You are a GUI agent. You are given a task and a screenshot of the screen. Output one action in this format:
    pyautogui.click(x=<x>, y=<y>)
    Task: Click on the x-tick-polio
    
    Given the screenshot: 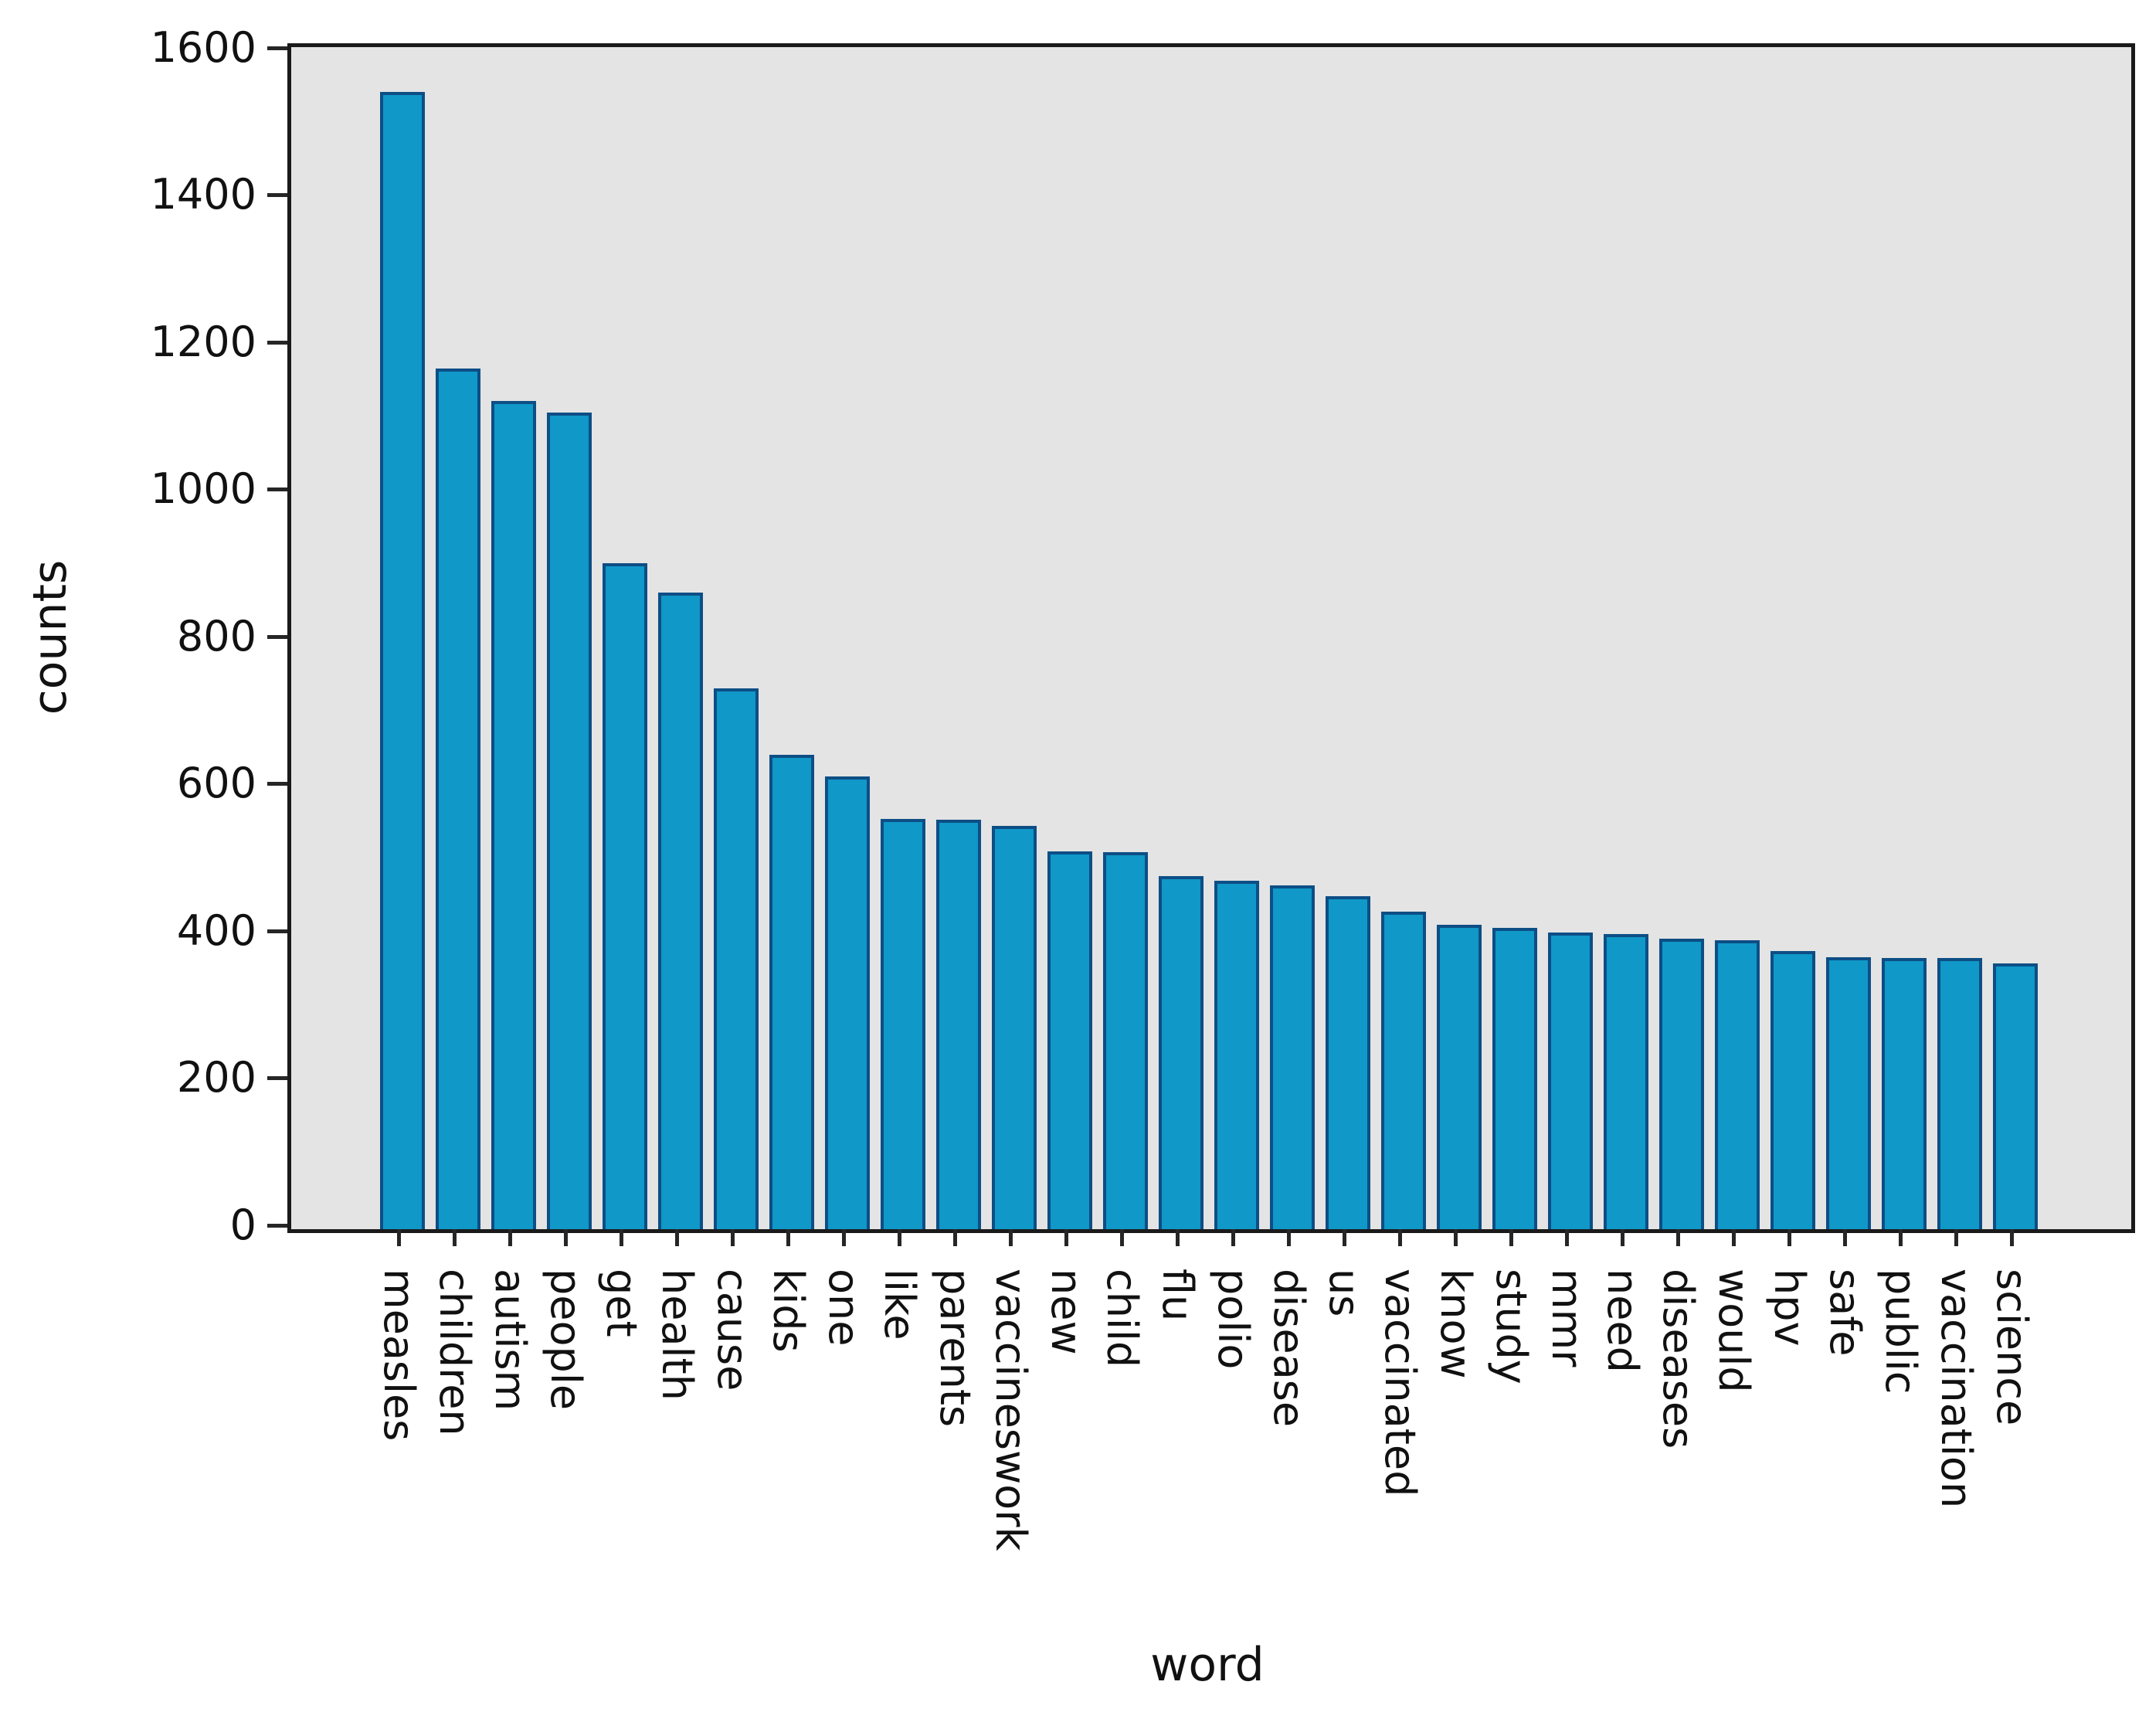 What is the action you would take?
    pyautogui.click(x=1233, y=1237)
    